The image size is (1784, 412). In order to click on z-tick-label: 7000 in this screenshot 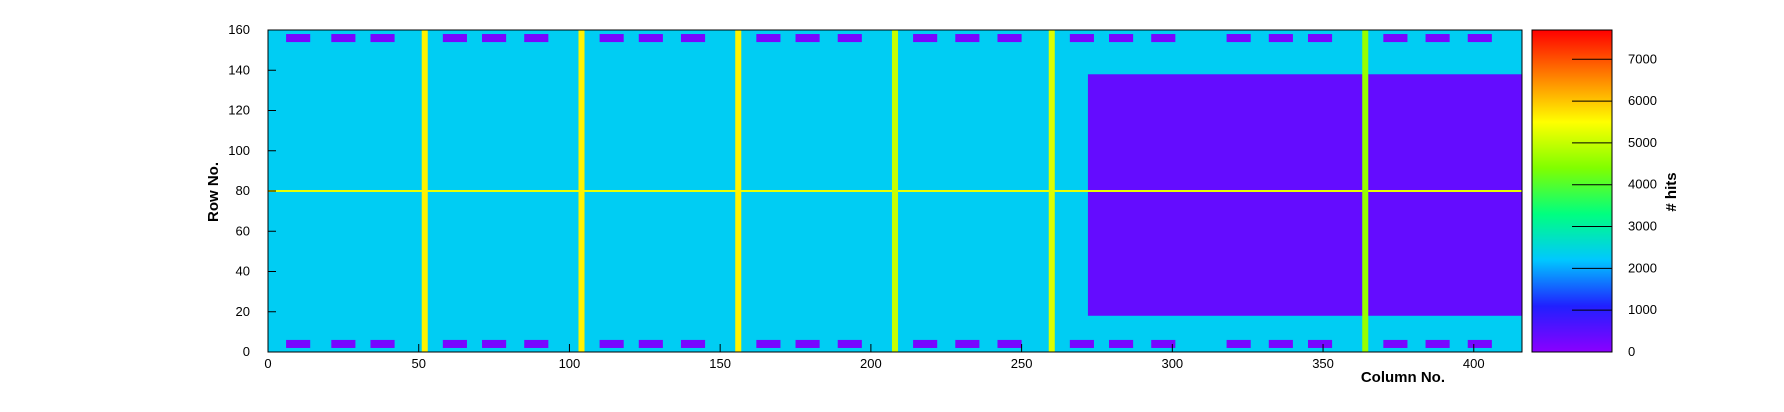, I will do `click(1642, 58)`.